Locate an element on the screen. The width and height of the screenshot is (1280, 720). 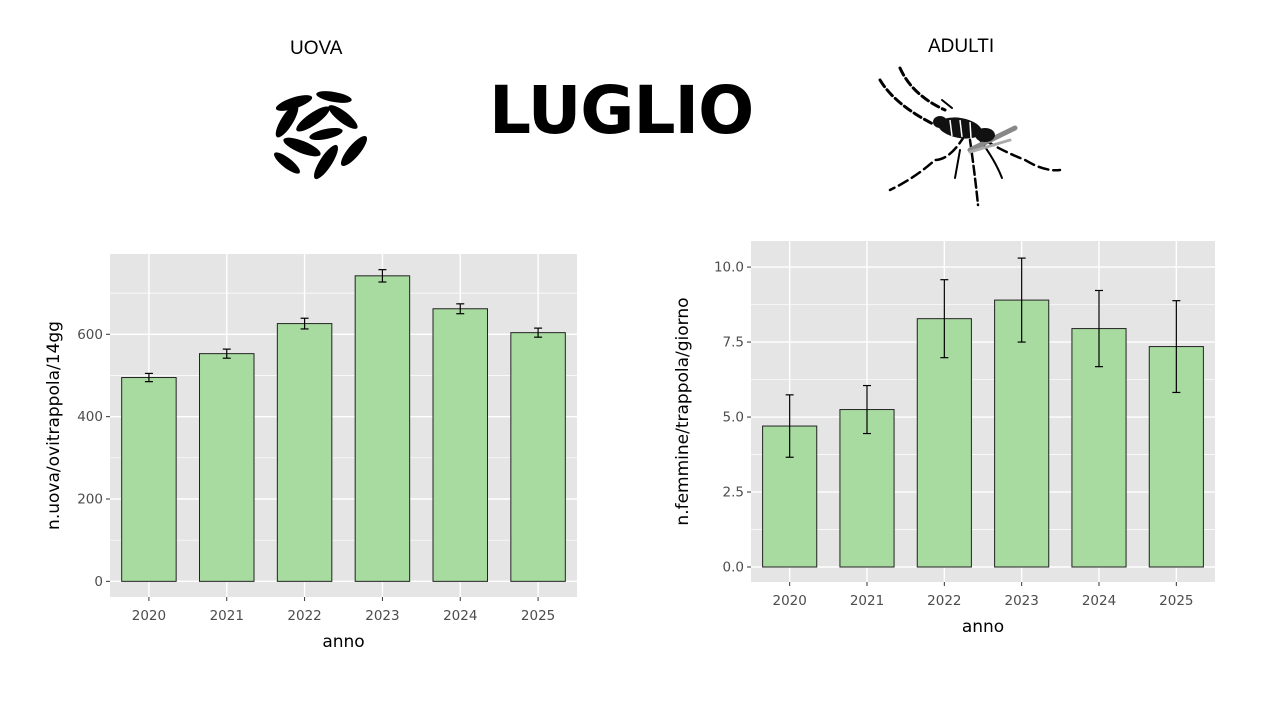
eggs-header: UOVA is located at coordinates (316, 48).